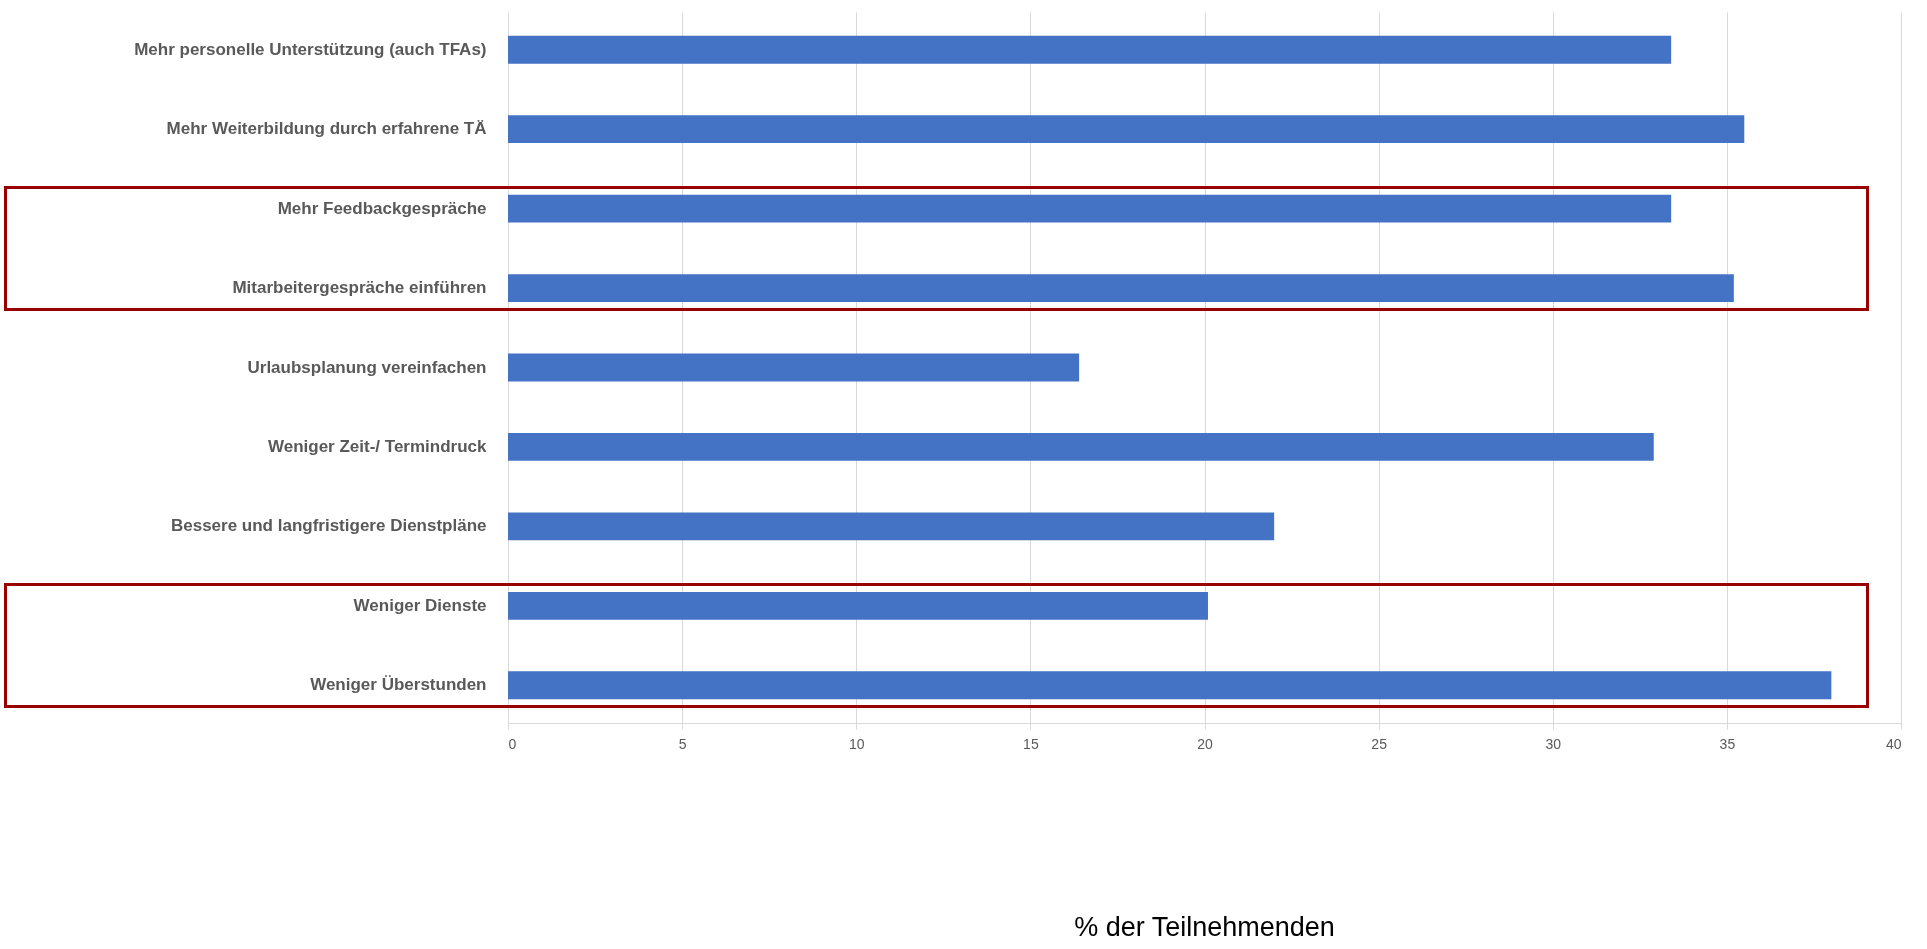 The height and width of the screenshot is (949, 1927). What do you see at coordinates (377, 446) in the screenshot?
I see `y-tick-label: Weniger Zeit-/ Termindruck` at bounding box center [377, 446].